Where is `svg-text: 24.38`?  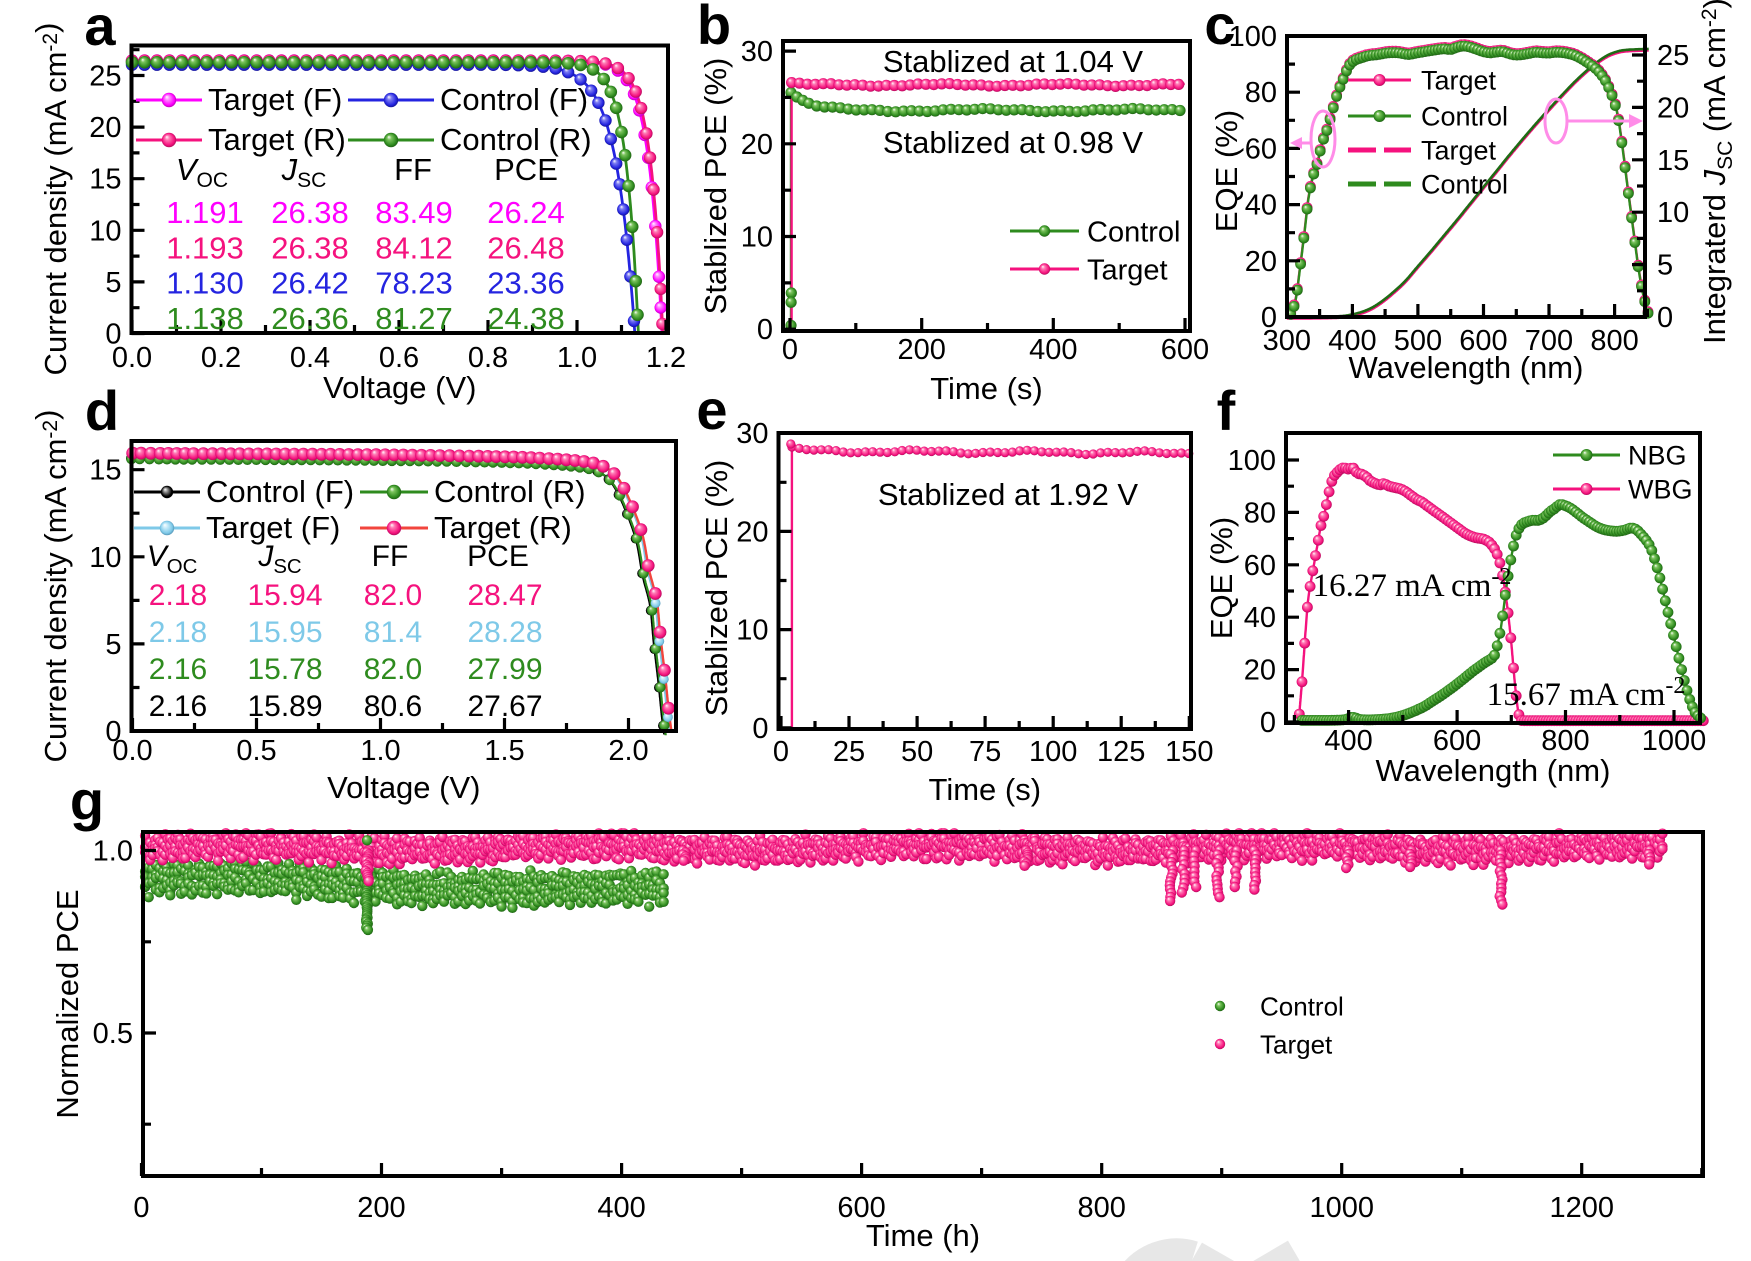 svg-text: 24.38 is located at coordinates (526, 318).